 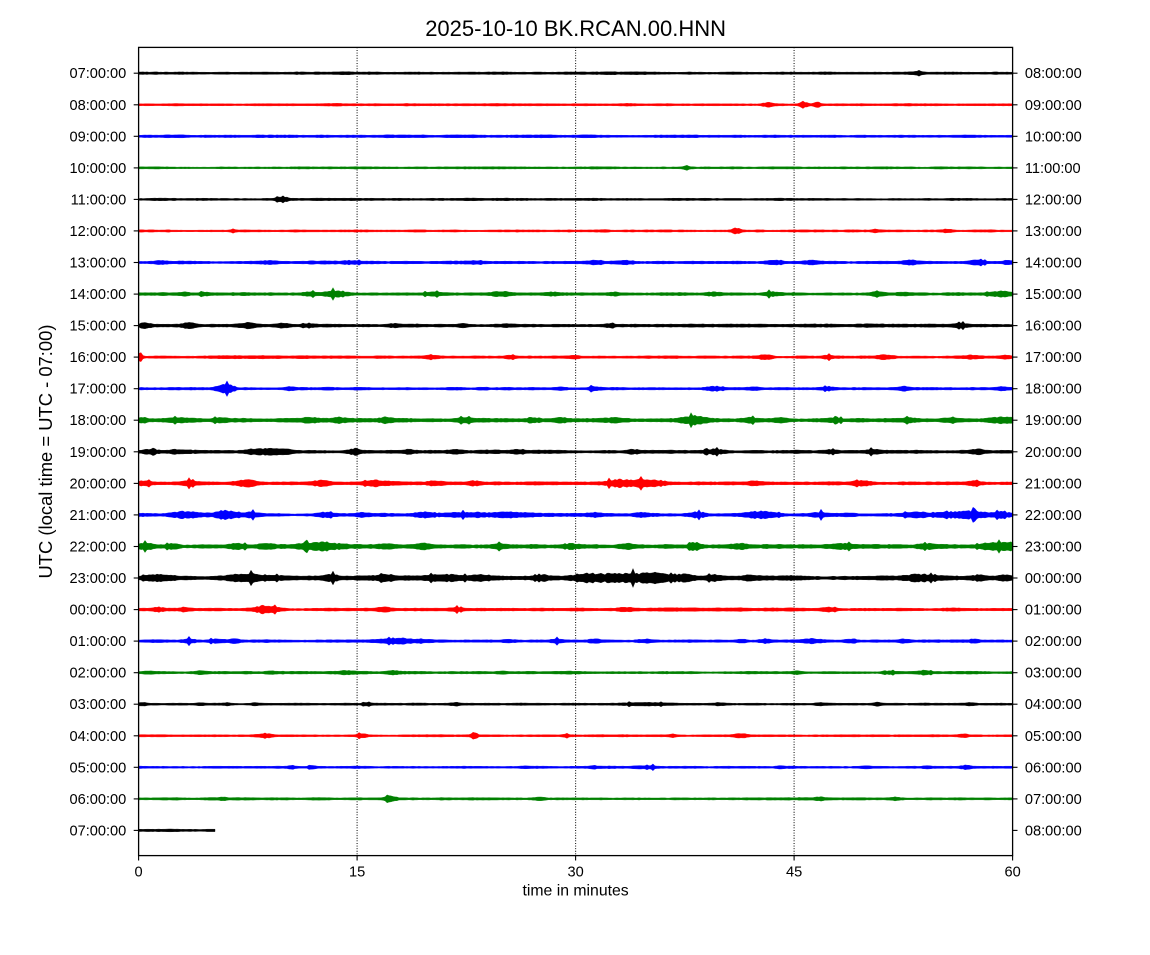 I want to click on svg-text: 0, so click(x=139, y=873).